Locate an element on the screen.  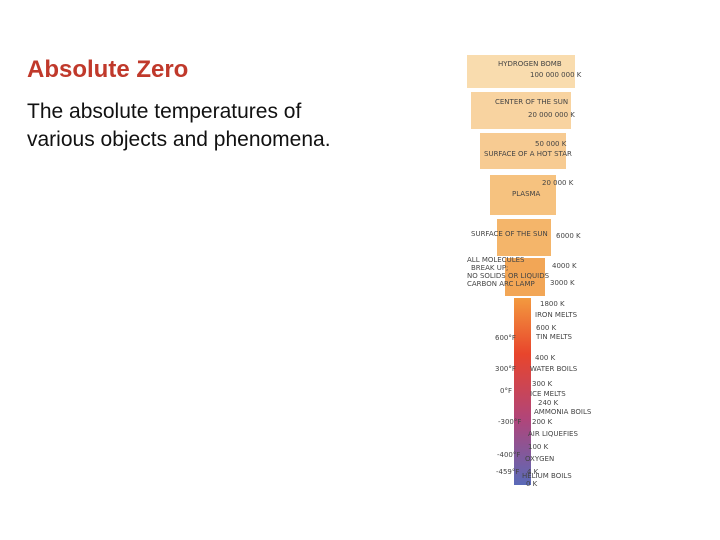
figure-label: 50 000 K is located at coordinates (551, 144).